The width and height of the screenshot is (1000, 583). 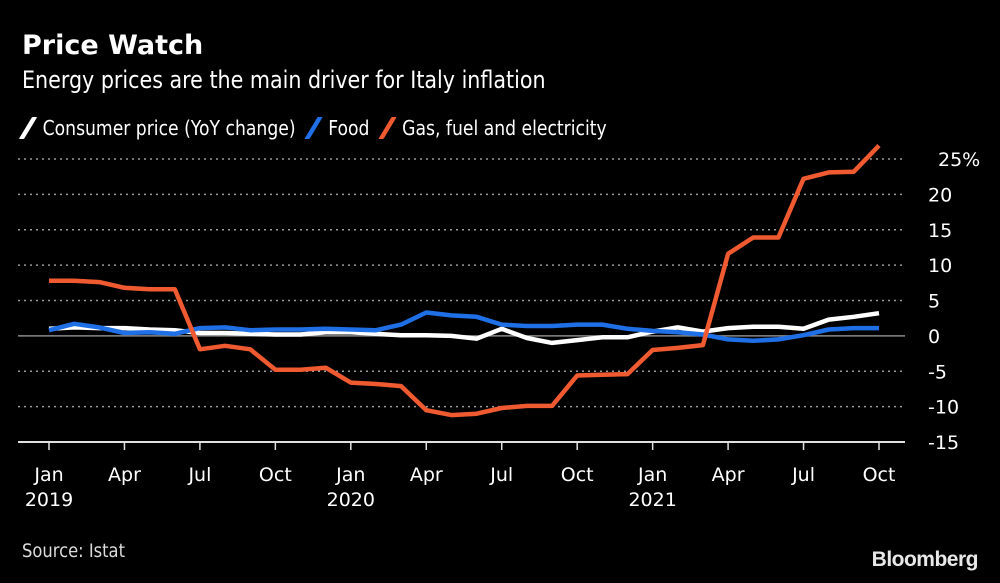 What do you see at coordinates (49, 500) in the screenshot?
I see `x-tick-year-label: 2019` at bounding box center [49, 500].